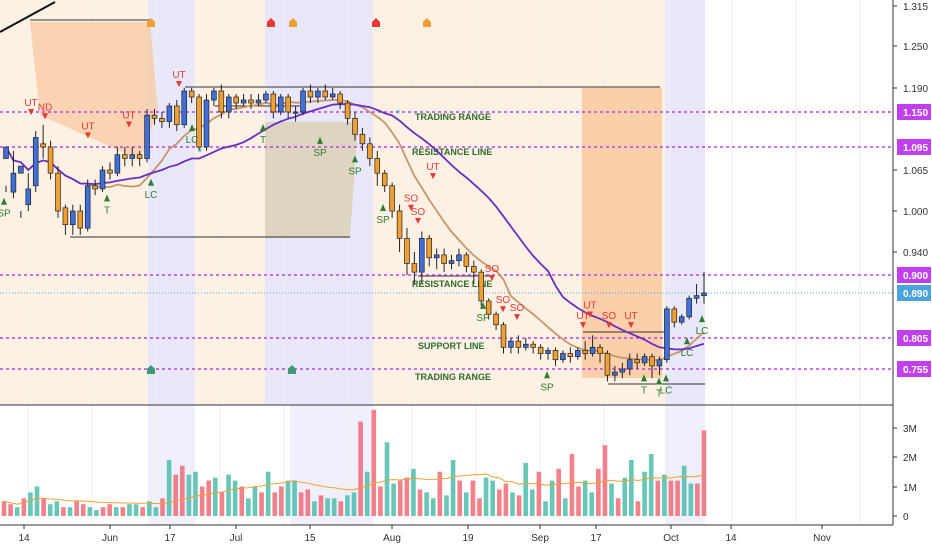 The image size is (932, 555). I want to click on signal-label: SP, so click(483, 318).